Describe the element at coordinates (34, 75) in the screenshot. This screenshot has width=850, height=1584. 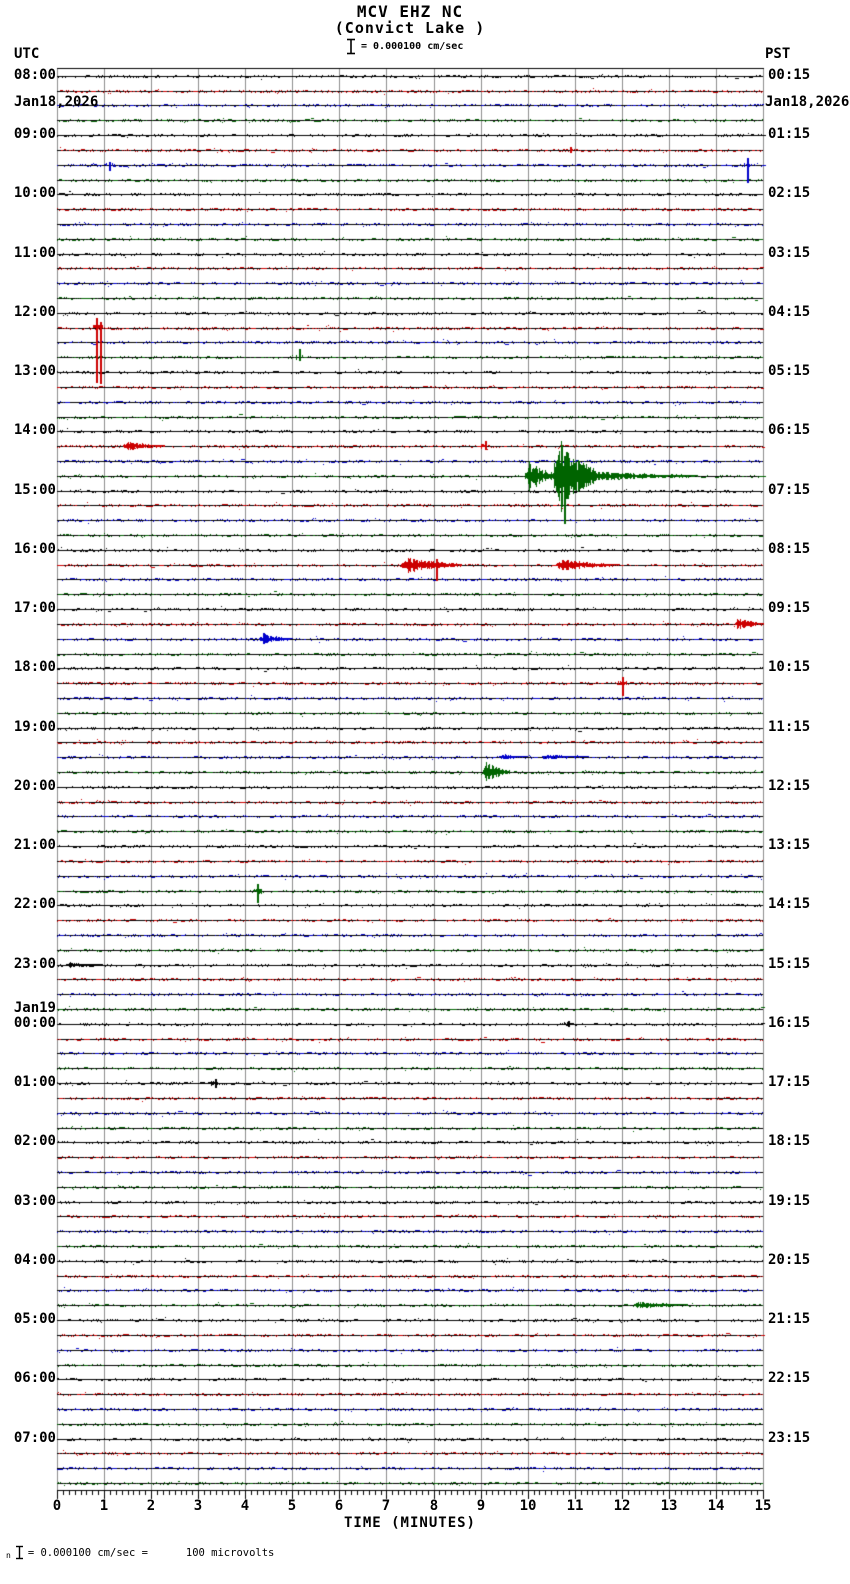
I see `utc-hour-label: 08:00` at that location.